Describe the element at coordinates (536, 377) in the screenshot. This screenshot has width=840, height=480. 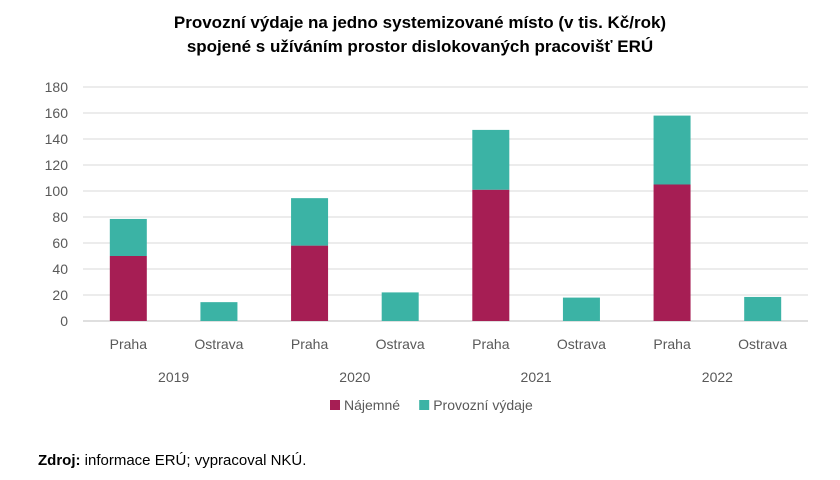
I see `x-group-label: 2021` at that location.